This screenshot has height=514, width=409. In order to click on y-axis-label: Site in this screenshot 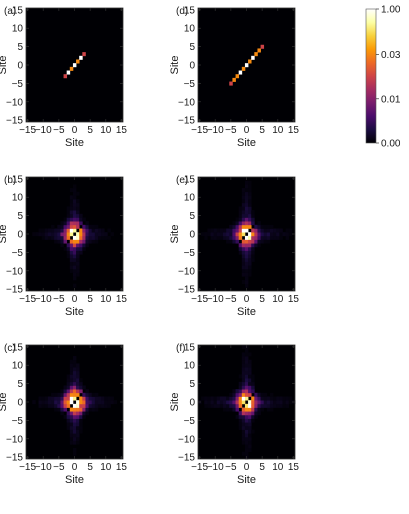, I will do `click(4, 234)`.